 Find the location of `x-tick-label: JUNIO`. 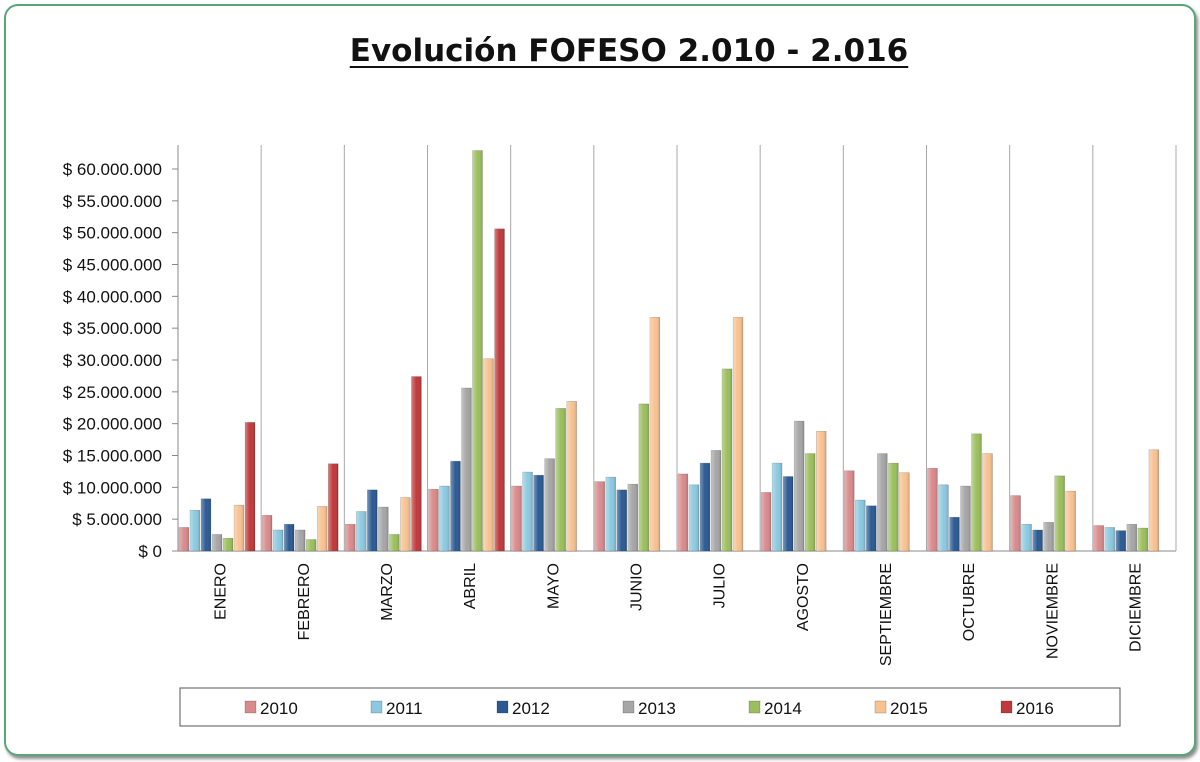

x-tick-label: JUNIO is located at coordinates (636, 587).